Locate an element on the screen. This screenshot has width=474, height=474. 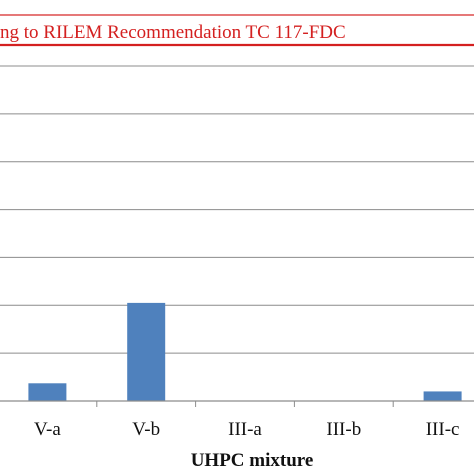
limit-label-box is located at coordinates (237, 30).